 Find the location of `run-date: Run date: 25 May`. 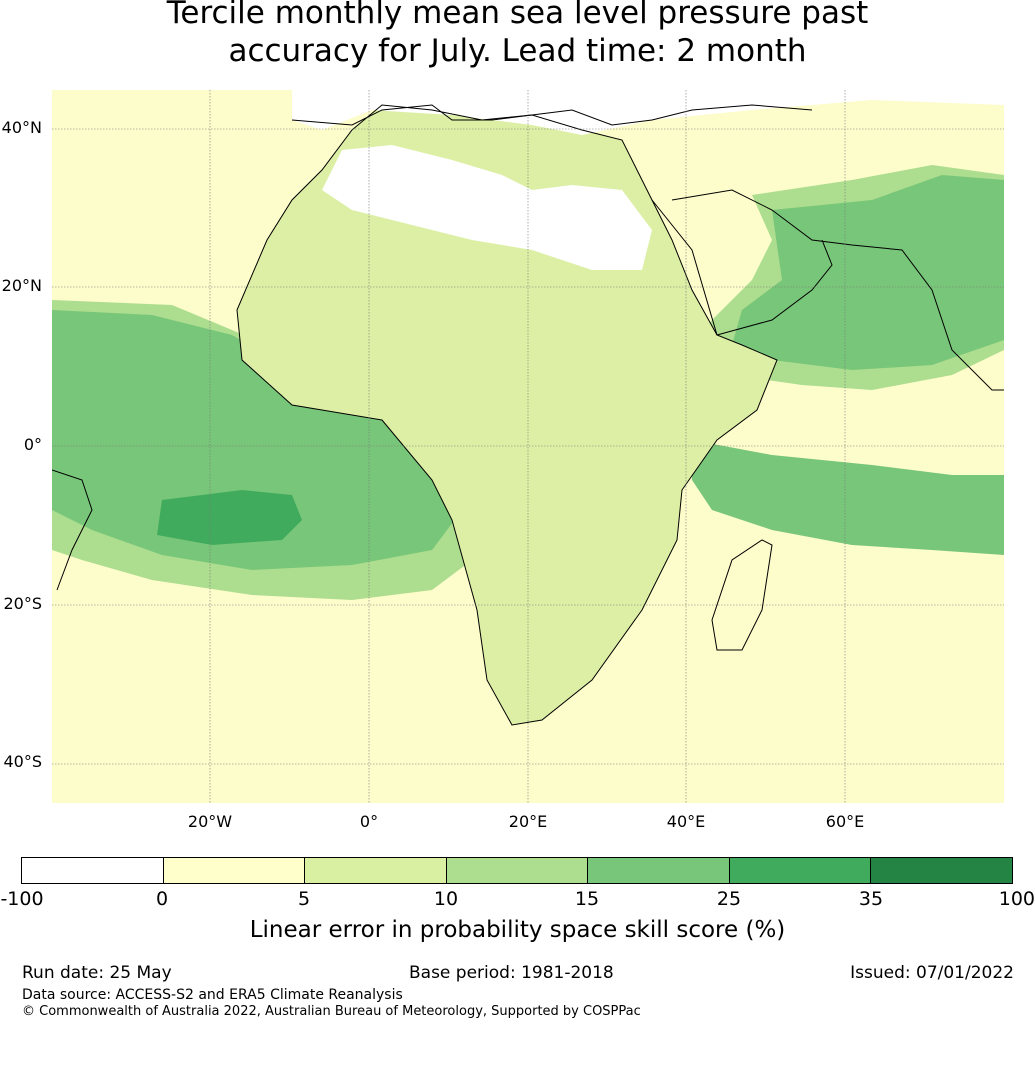

run-date: Run date: 25 May is located at coordinates (97, 973).